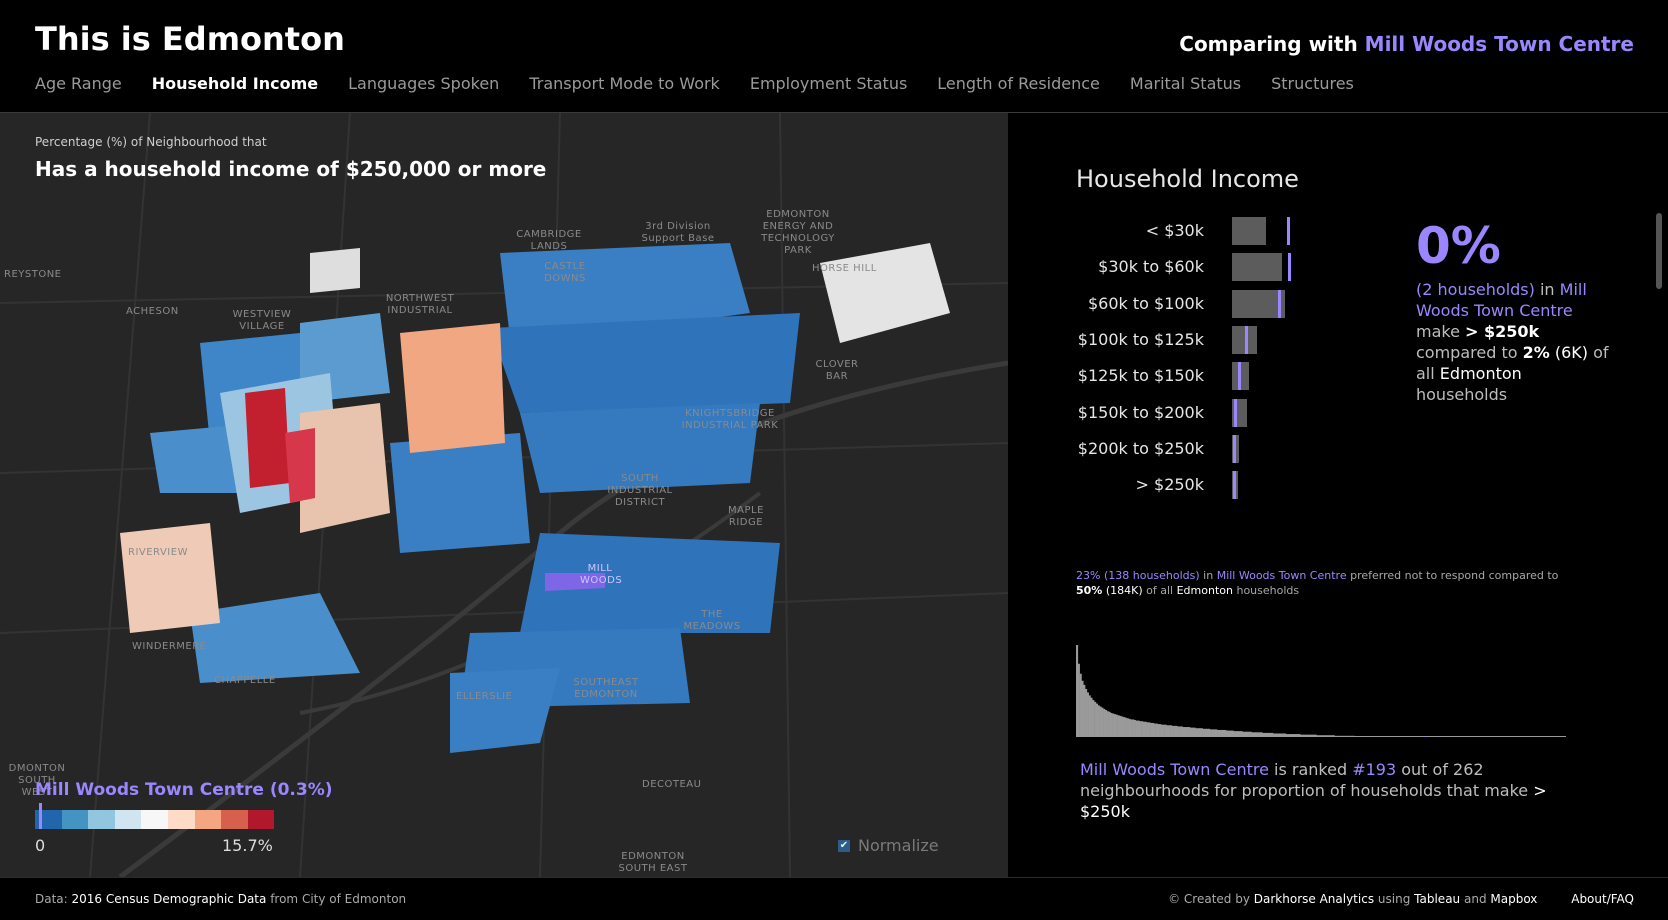 The width and height of the screenshot is (1668, 920). I want to click on tab-length-of-residence: Length of Residence, so click(1018, 83).